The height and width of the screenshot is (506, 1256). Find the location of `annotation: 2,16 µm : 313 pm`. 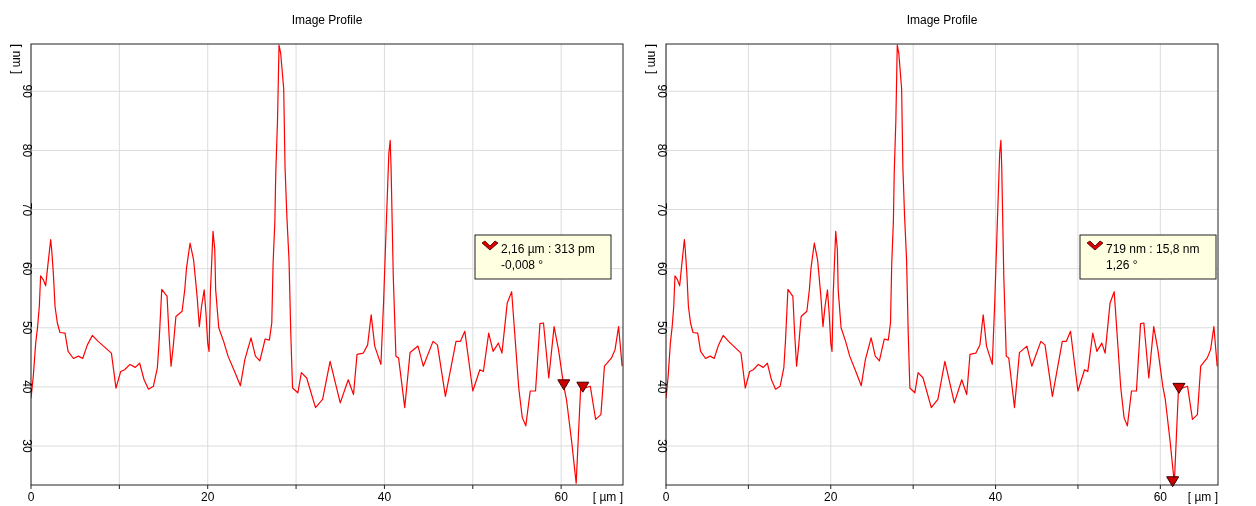

annotation: 2,16 µm : 313 pm is located at coordinates (548, 249).